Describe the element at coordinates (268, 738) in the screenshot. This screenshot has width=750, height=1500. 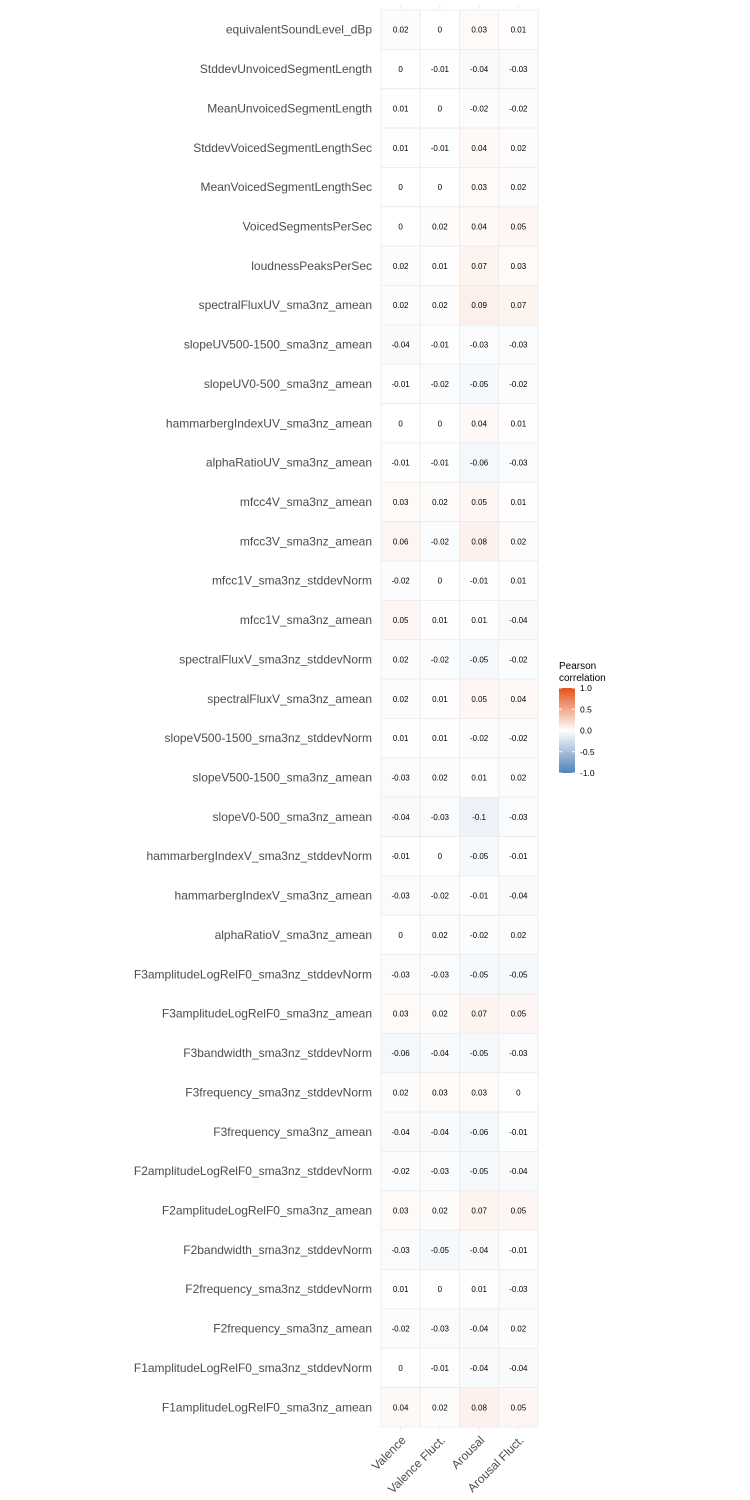
I see `row-label: slopeV500-1500_sma3nz_stddevNorm` at that location.